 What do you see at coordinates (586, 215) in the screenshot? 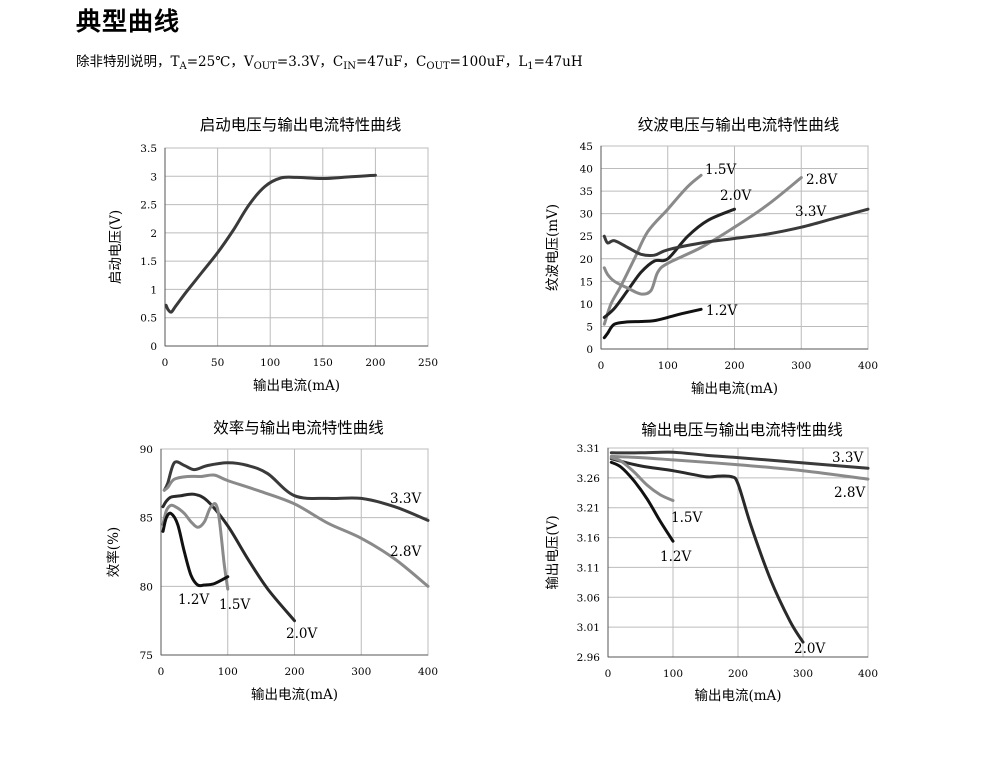
I see `y-tick-label: 30` at bounding box center [586, 215].